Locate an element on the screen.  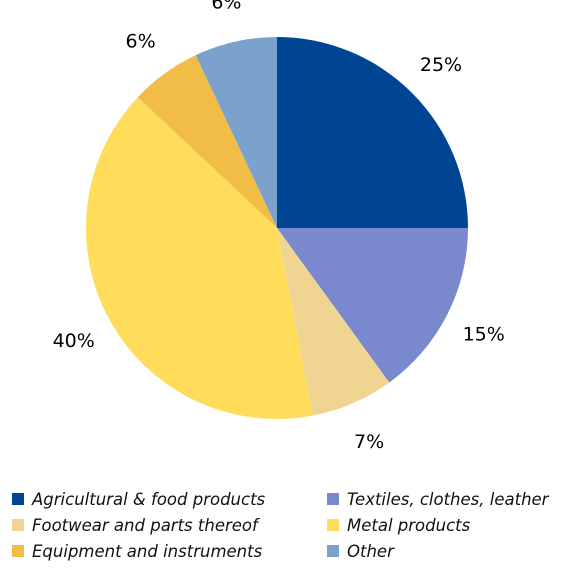
legend-item-agricultural-food-products: Agricultural & food products is located at coordinates (169, 499).